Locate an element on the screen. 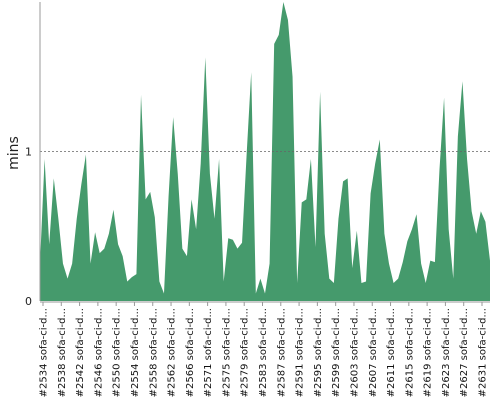  y-axis-title: mins is located at coordinates (14, 153).